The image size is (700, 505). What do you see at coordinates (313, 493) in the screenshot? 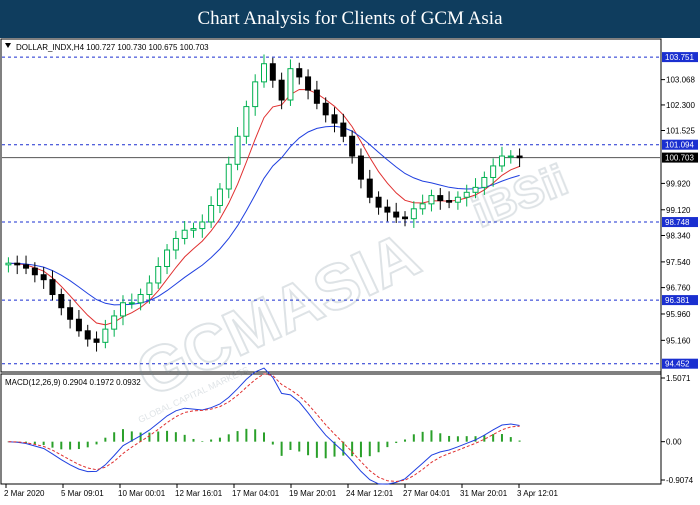
I see `time-tick-label: 19 Mar 20:01` at bounding box center [313, 493].